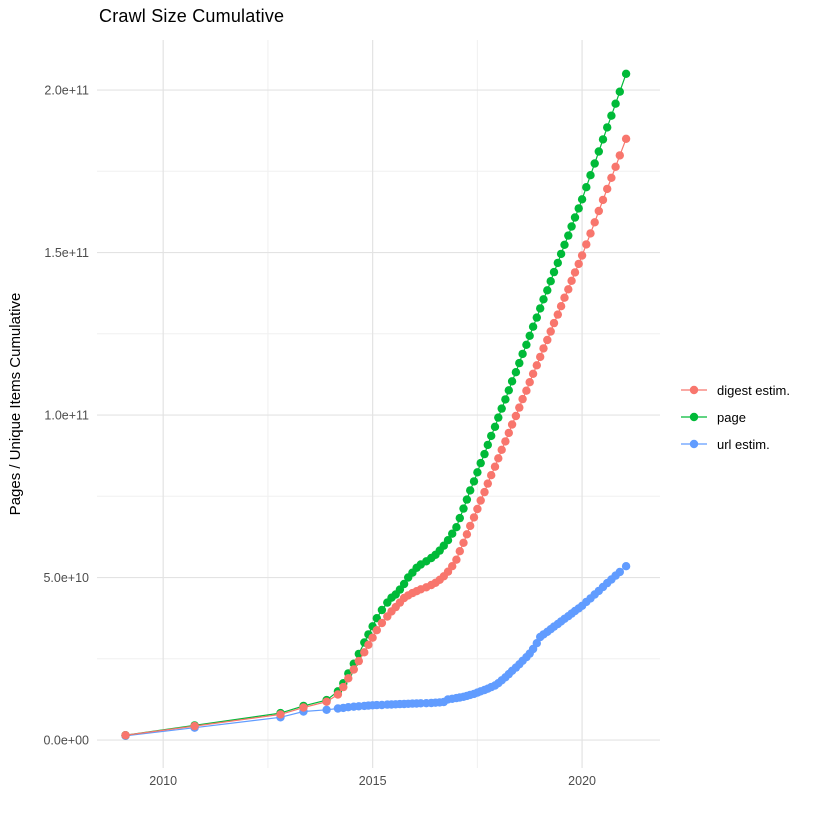 The image size is (826, 827). Describe the element at coordinates (373, 781) in the screenshot. I see `x-tick-label: 2015` at that location.